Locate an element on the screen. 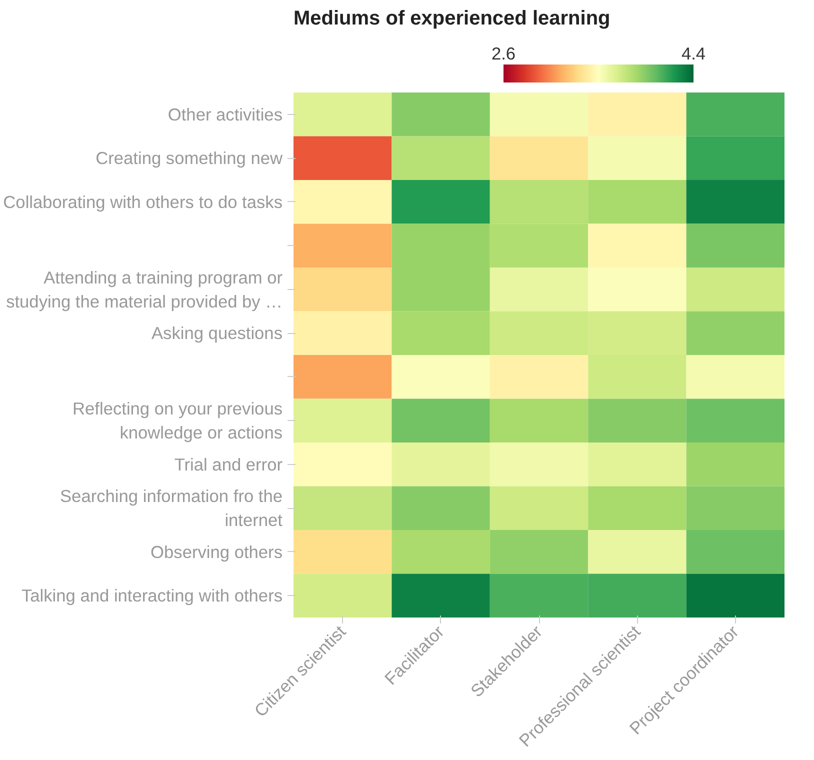  y-tick-label: Searching information fro the internet is located at coordinates (171, 508).